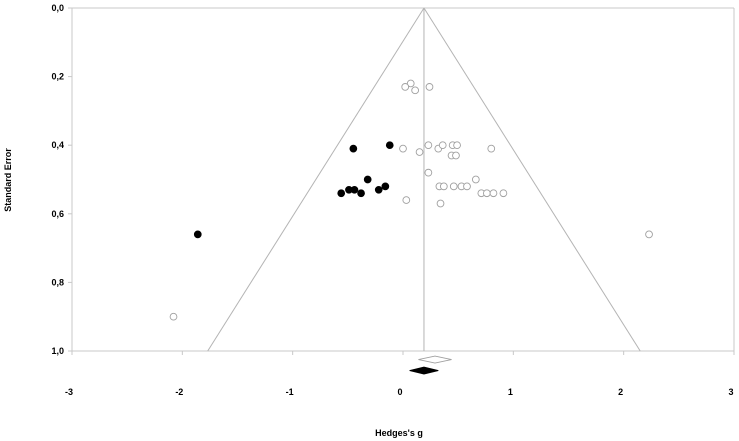 This screenshot has height=441, width=739. I want to click on x-tick-label: 3, so click(730, 392).